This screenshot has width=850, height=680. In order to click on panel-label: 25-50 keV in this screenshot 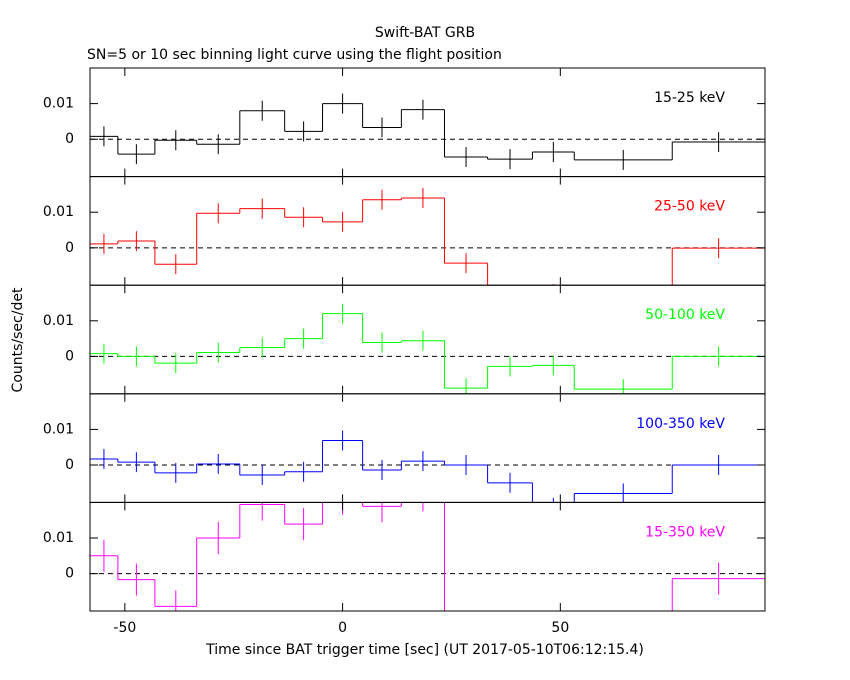, I will do `click(689, 207)`.